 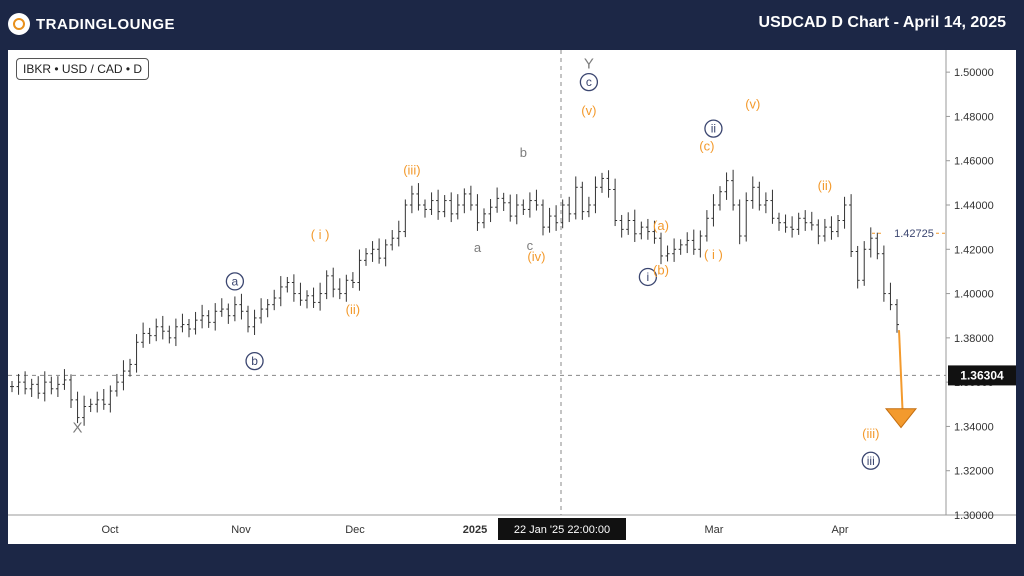 I want to click on y-tick-label: 1.48000, so click(x=974, y=117).